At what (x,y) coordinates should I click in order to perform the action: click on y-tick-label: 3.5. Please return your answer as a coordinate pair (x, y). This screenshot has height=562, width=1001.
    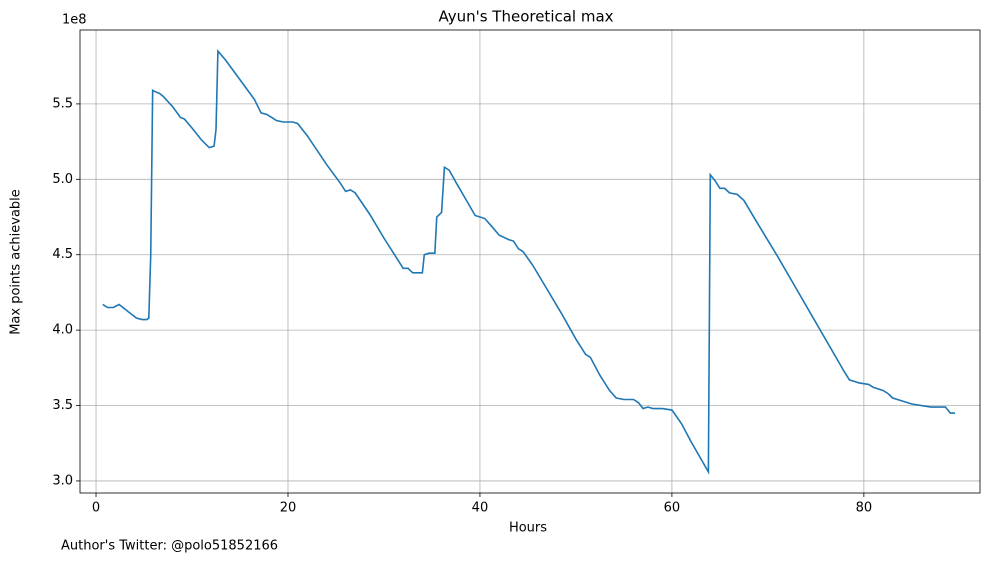
    Looking at the image, I should click on (62, 405).